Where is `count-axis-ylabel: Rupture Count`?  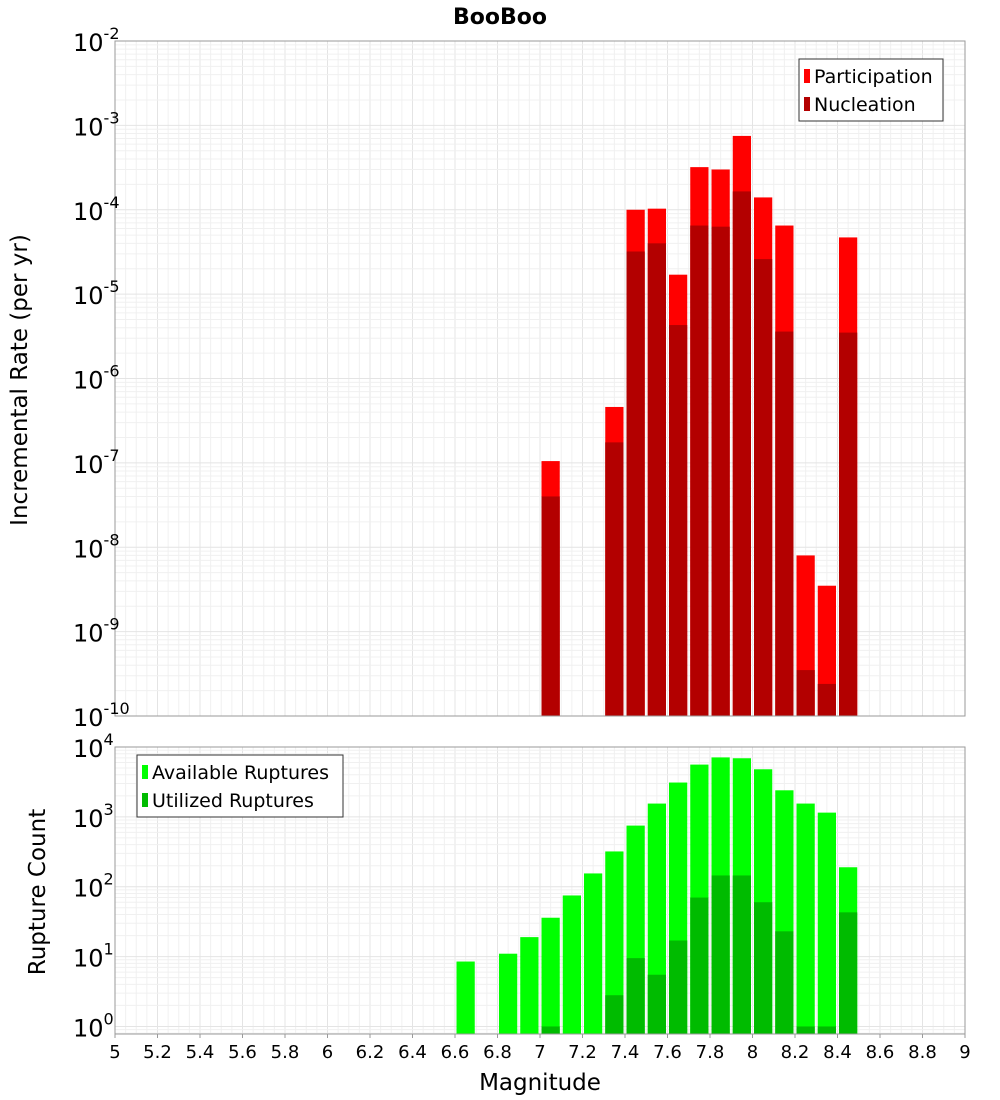
count-axis-ylabel: Rupture Count is located at coordinates (38, 892).